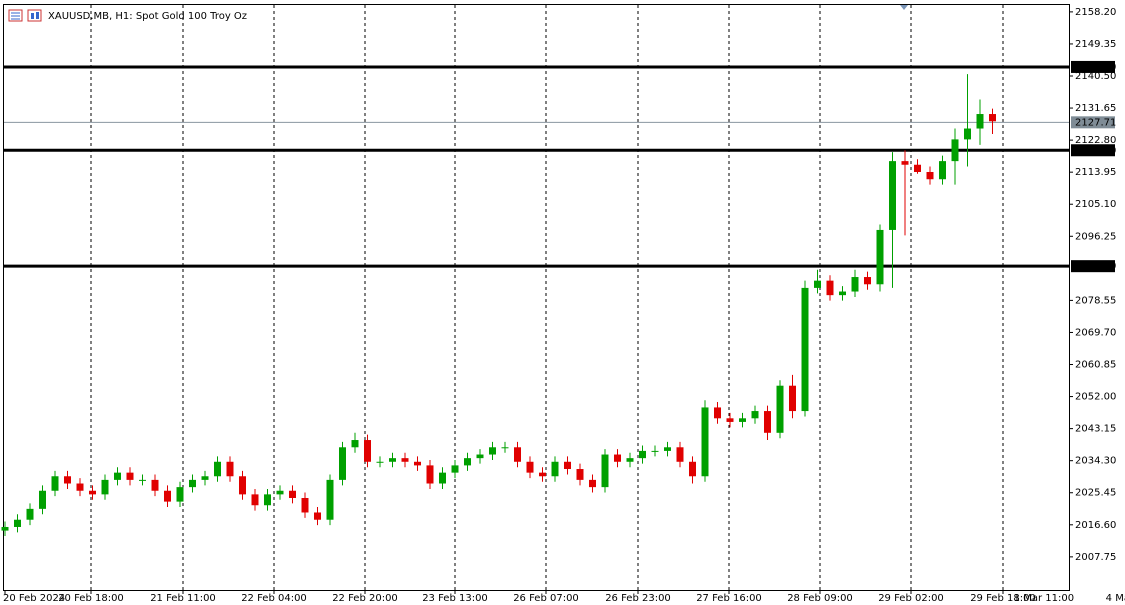  I want to click on x-tick-label: 29 Feb 02:00, so click(911, 598).